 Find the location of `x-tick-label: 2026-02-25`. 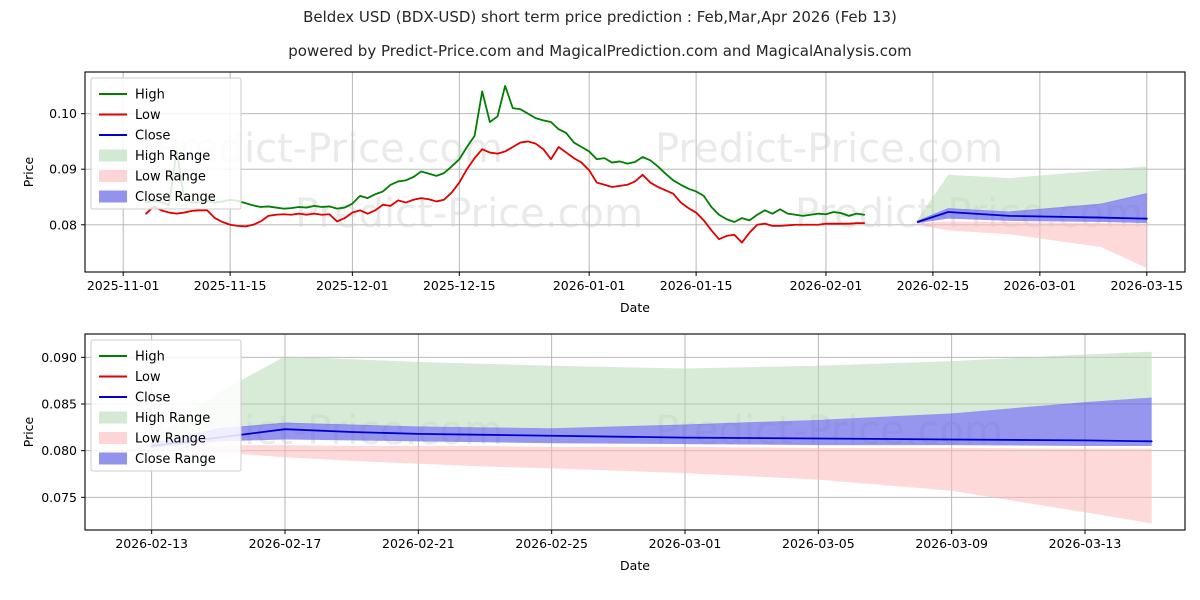

x-tick-label: 2026-02-25 is located at coordinates (551, 543).